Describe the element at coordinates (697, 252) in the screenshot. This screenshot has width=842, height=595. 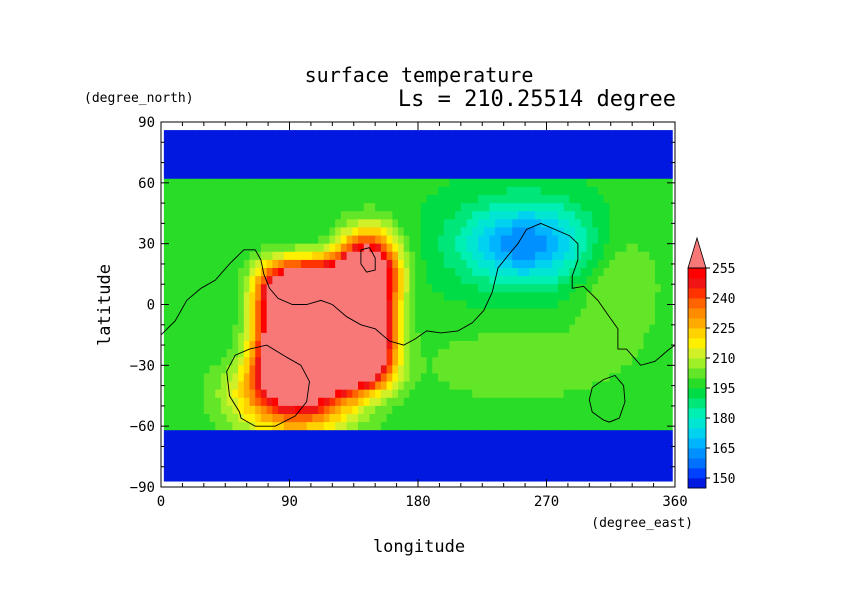
I see `colorbar-extend-max` at that location.